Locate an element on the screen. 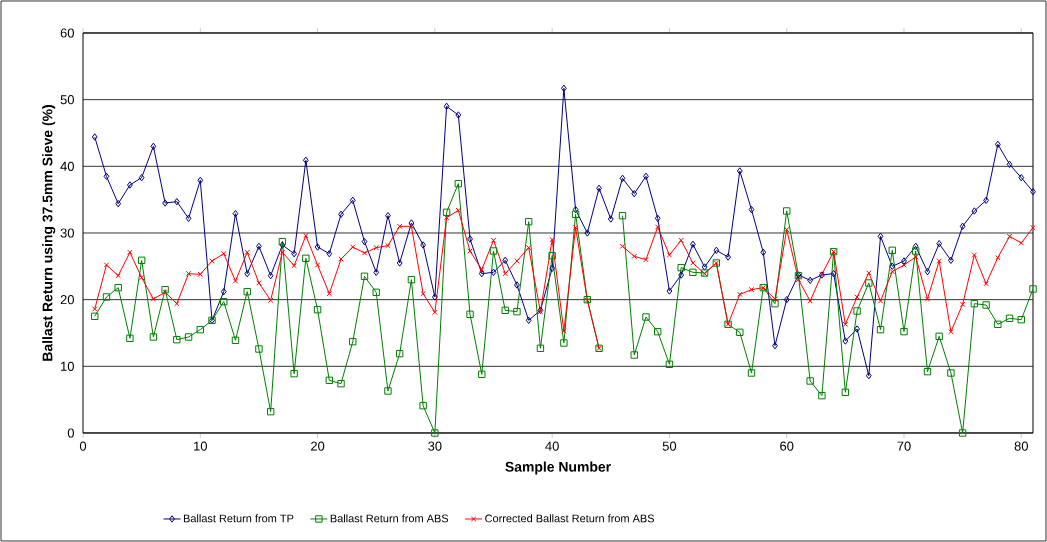 Image resolution: width=1047 pixels, height=542 pixels. legend-label: Corrected Ballast Return from ABS is located at coordinates (570, 518).